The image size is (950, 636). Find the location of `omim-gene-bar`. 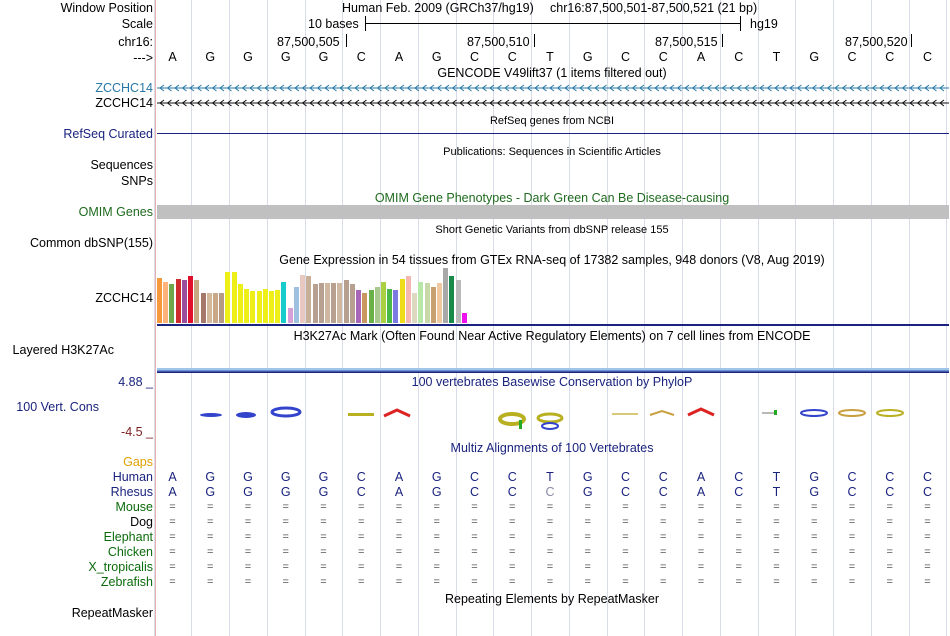

omim-gene-bar is located at coordinates (553, 212).